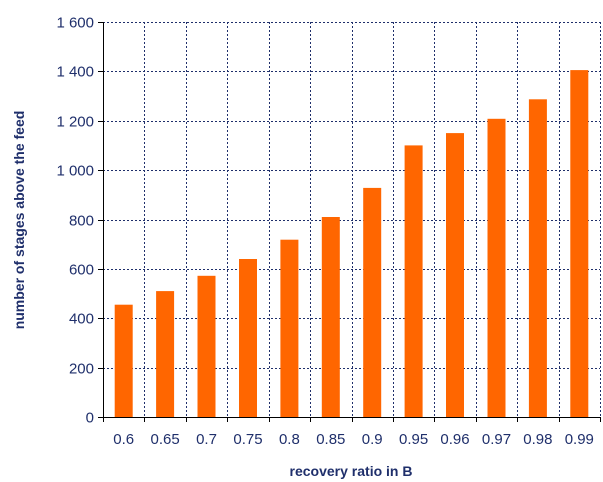 The width and height of the screenshot is (603, 482). I want to click on y-axis-title: number of stages above the feed, so click(19, 220).